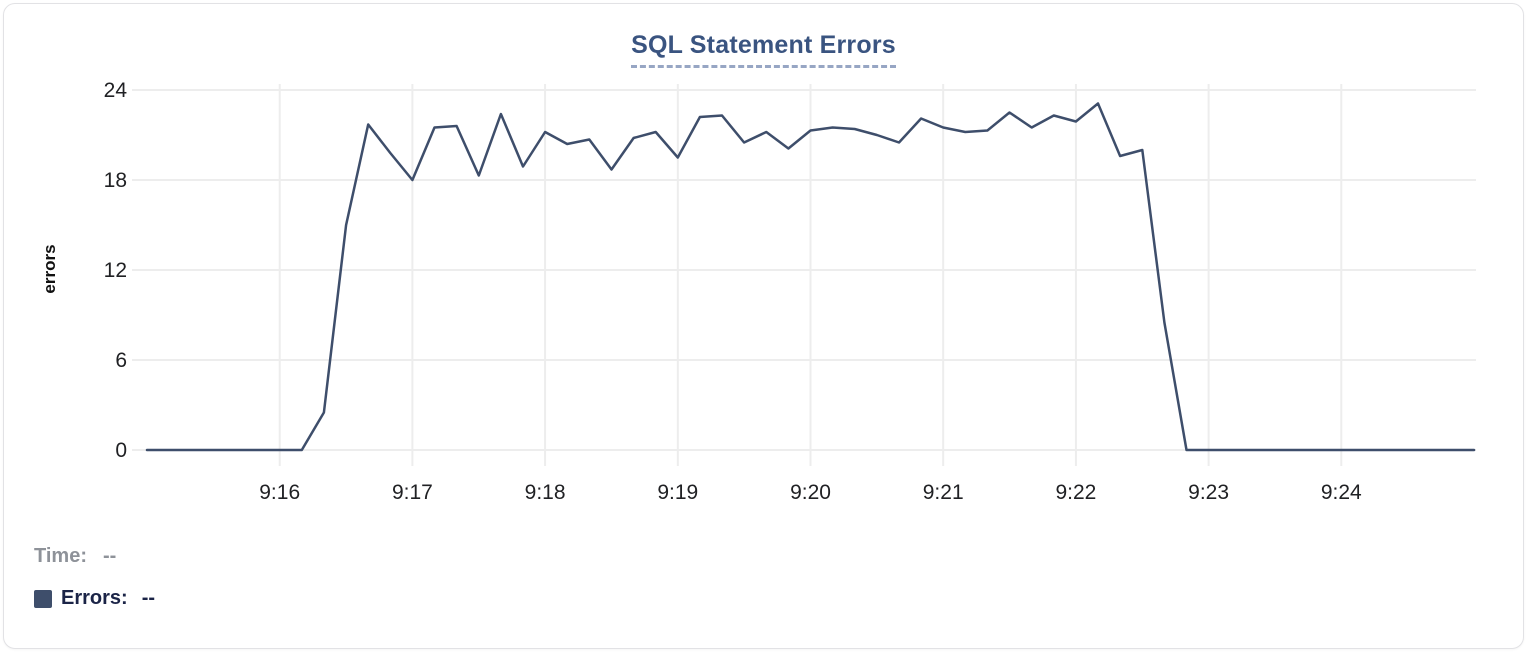 The width and height of the screenshot is (1528, 652). I want to click on chart-title: SQL Statement Errors, so click(763, 49).